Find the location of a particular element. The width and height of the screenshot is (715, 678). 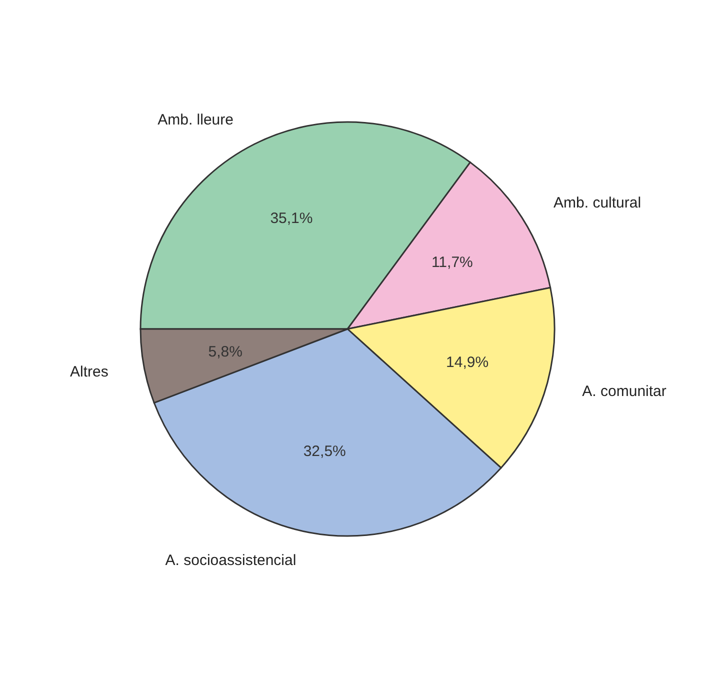

data-label: 14,9% is located at coordinates (467, 362).